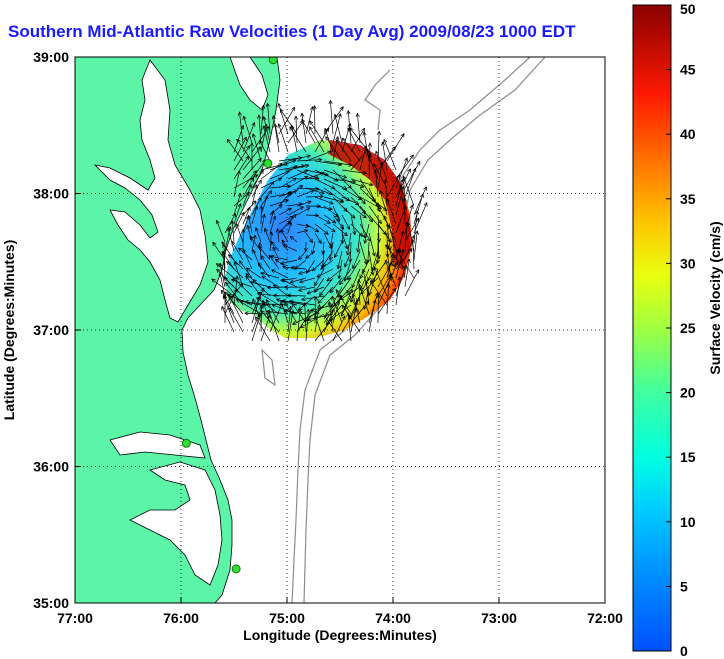 Image resolution: width=724 pixels, height=659 pixels. I want to click on y-axis-label: Latitude (Degrees:Minutes), so click(9, 330).